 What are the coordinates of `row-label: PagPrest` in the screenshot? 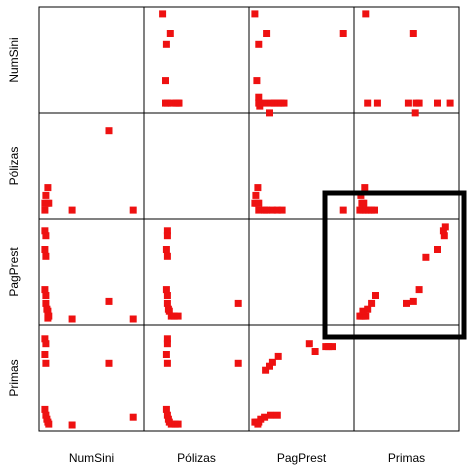 It's located at (14, 272).